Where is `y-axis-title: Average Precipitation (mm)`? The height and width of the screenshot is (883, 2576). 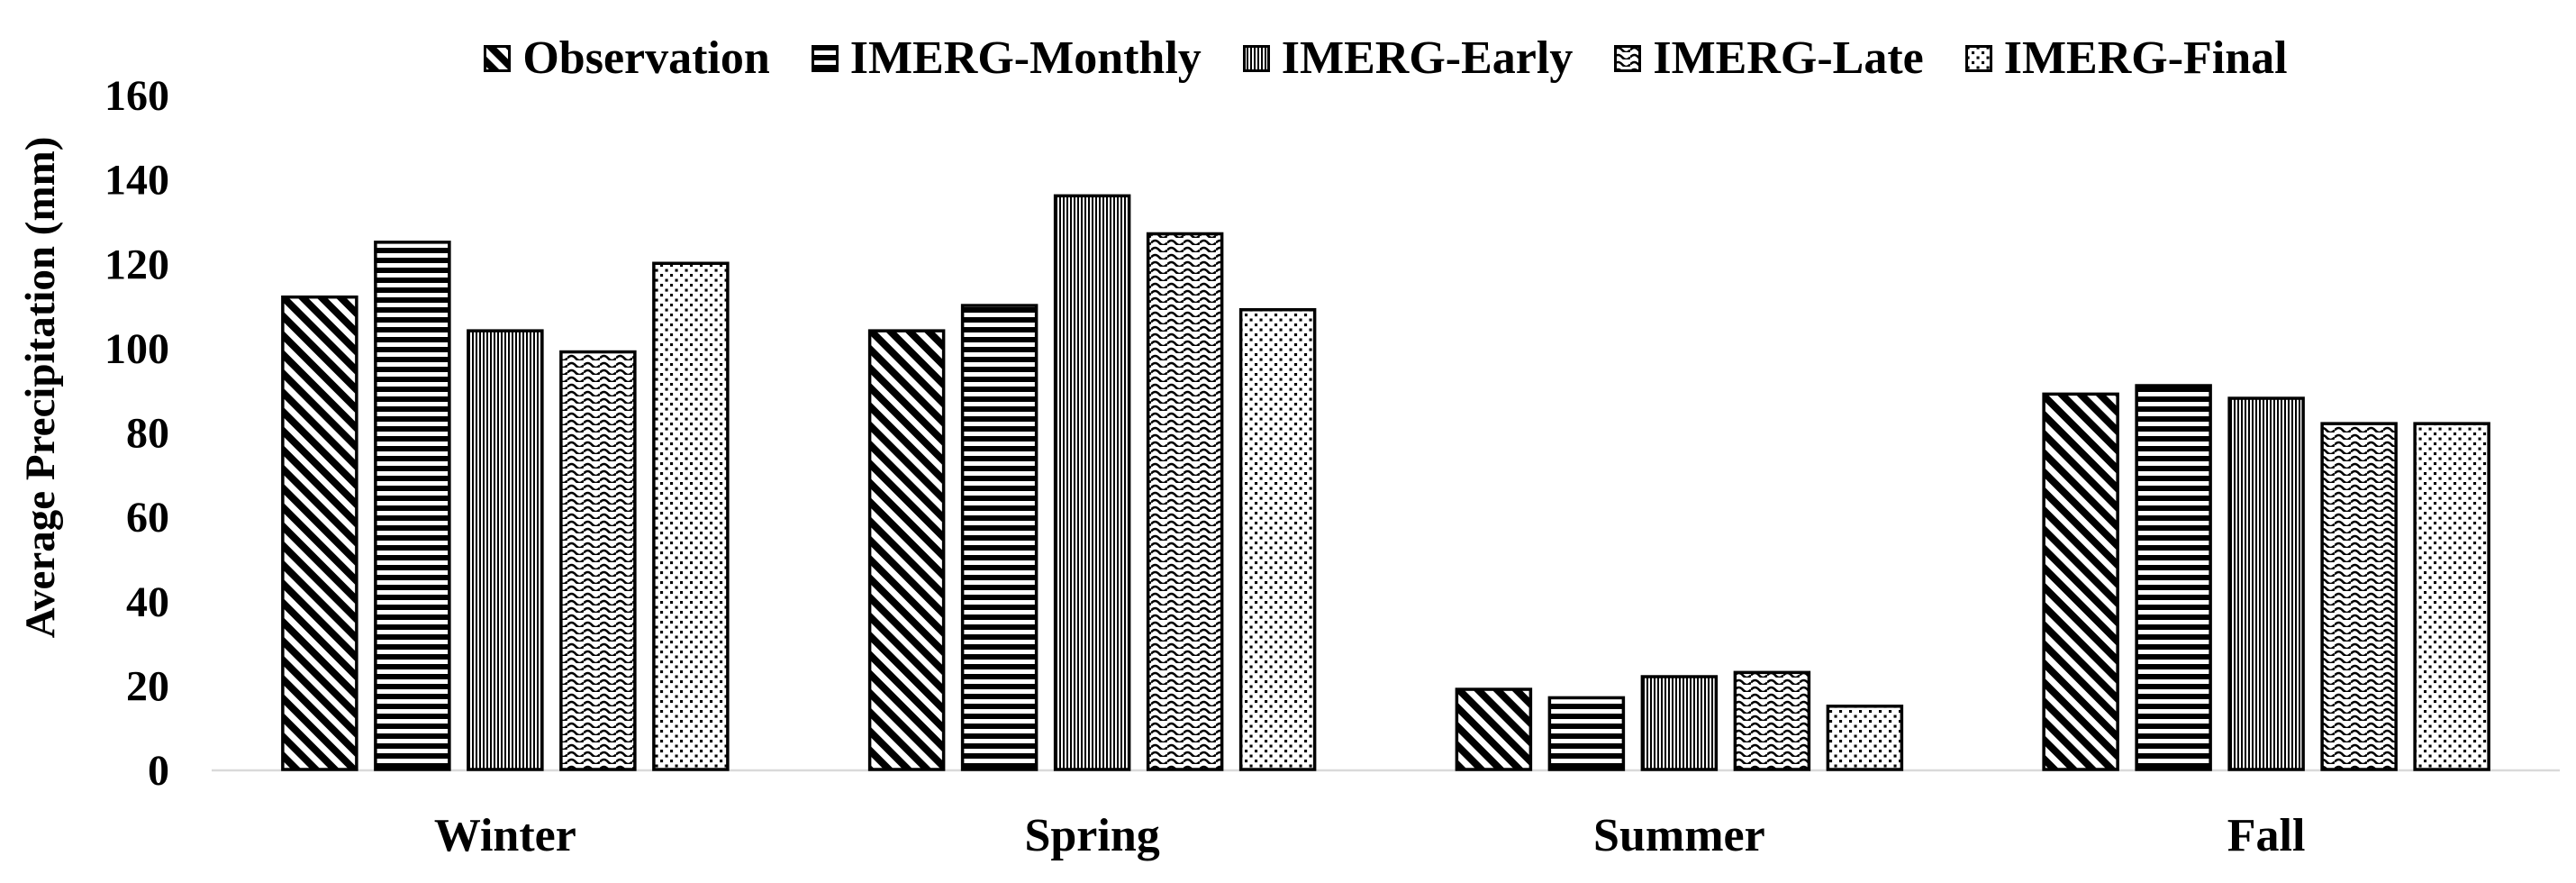
y-axis-title: Average Precipitation (mm) is located at coordinates (40, 388).